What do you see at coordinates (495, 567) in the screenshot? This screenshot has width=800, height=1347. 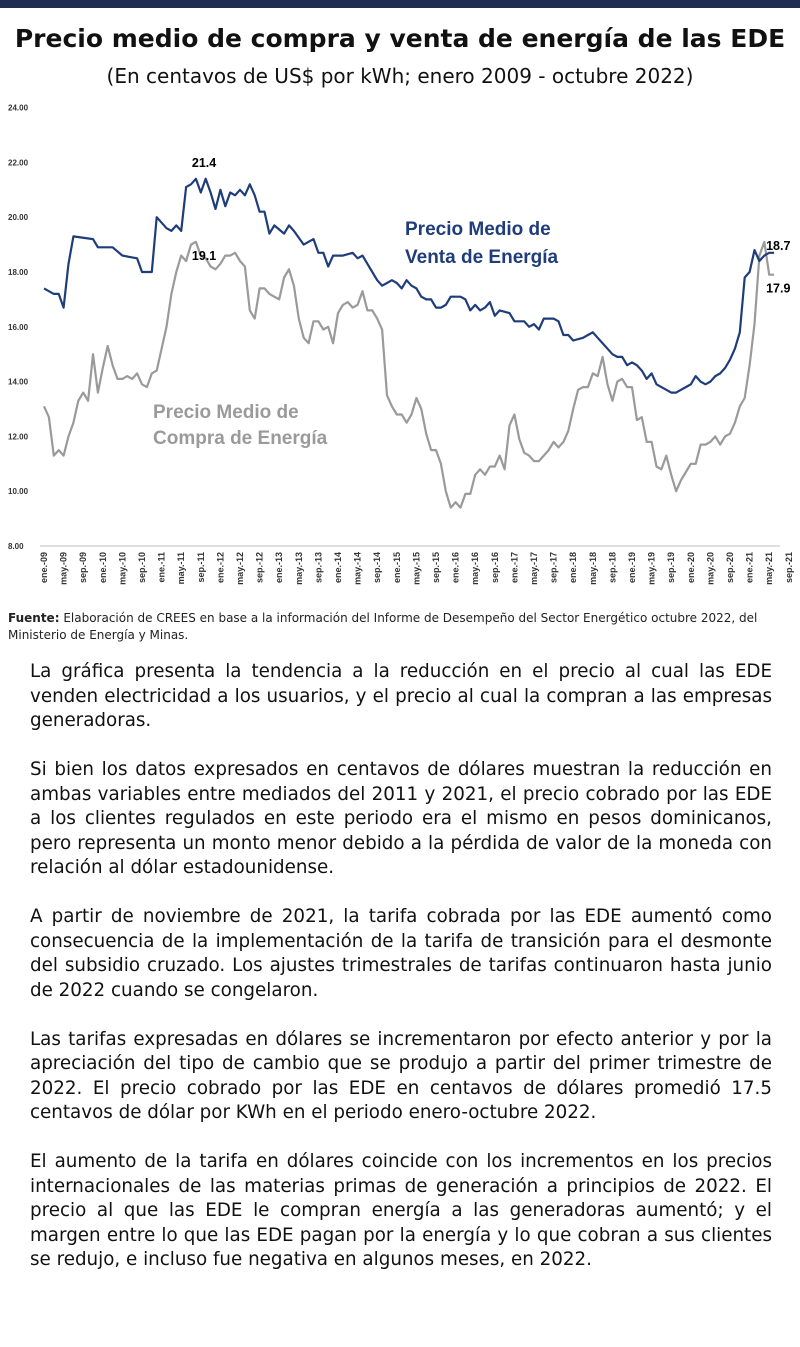 I see `x-tick-label: sep.-16` at bounding box center [495, 567].